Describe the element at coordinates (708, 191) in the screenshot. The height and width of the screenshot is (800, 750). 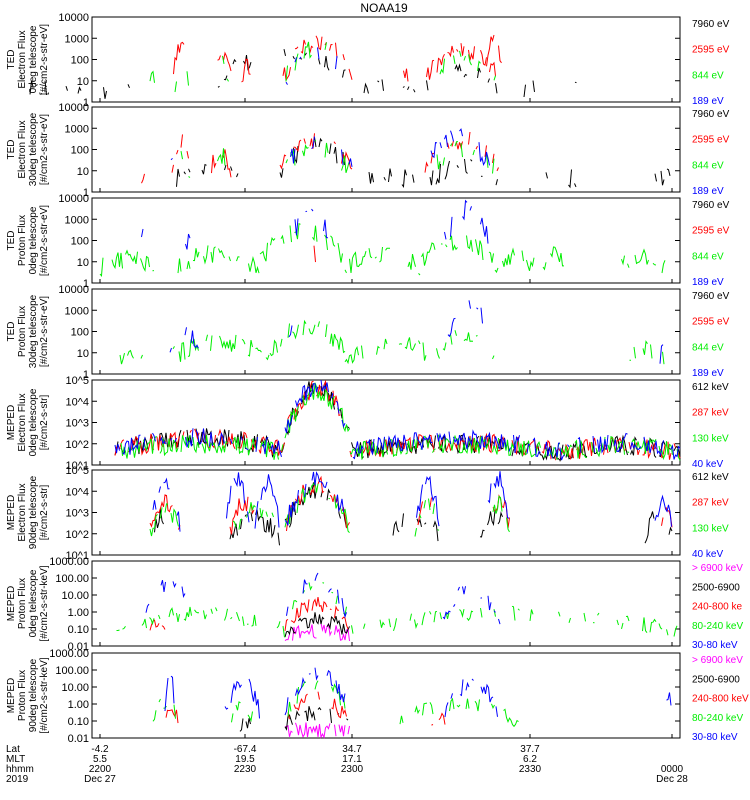
I see `legend-entry: 189 eV` at that location.